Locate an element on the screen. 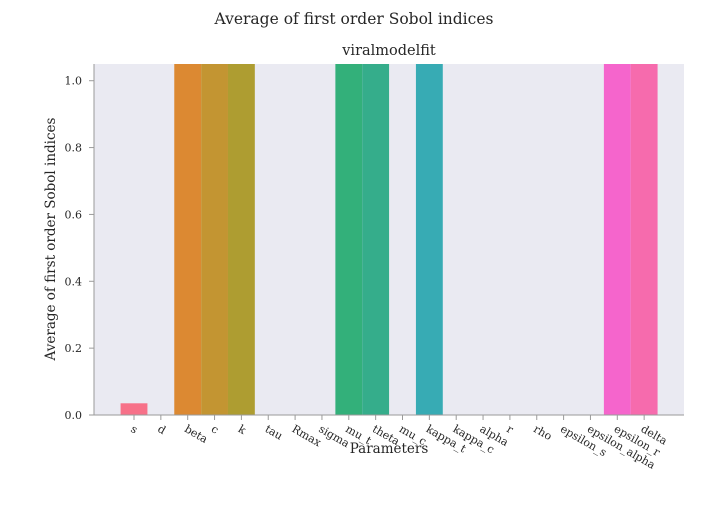  bar-mu_t is located at coordinates (349, 239).